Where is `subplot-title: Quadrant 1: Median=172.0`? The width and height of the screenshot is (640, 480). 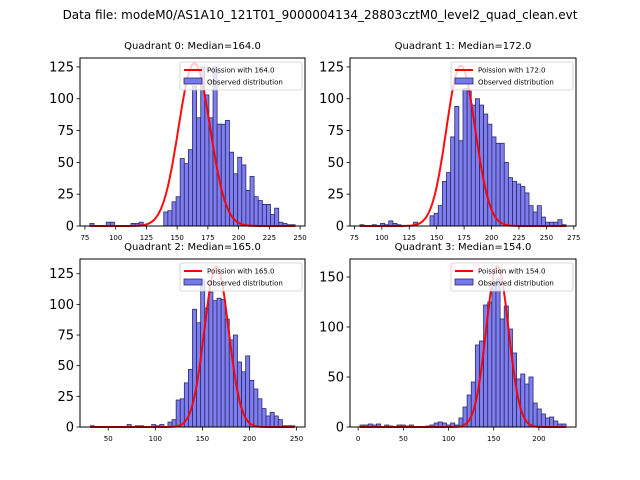 subplot-title: Quadrant 1: Median=172.0 is located at coordinates (463, 46).